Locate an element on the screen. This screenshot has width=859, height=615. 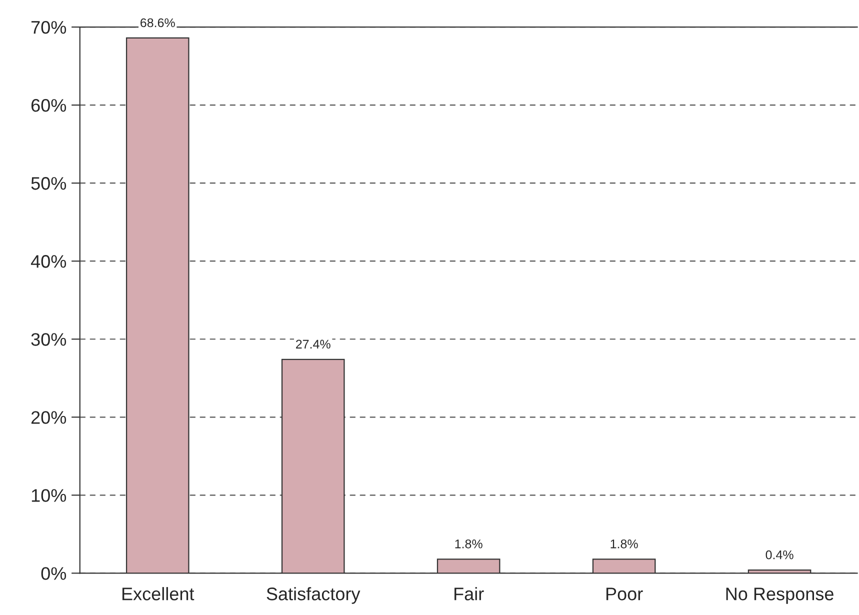
y-tick-label: 60% is located at coordinates (48, 105).